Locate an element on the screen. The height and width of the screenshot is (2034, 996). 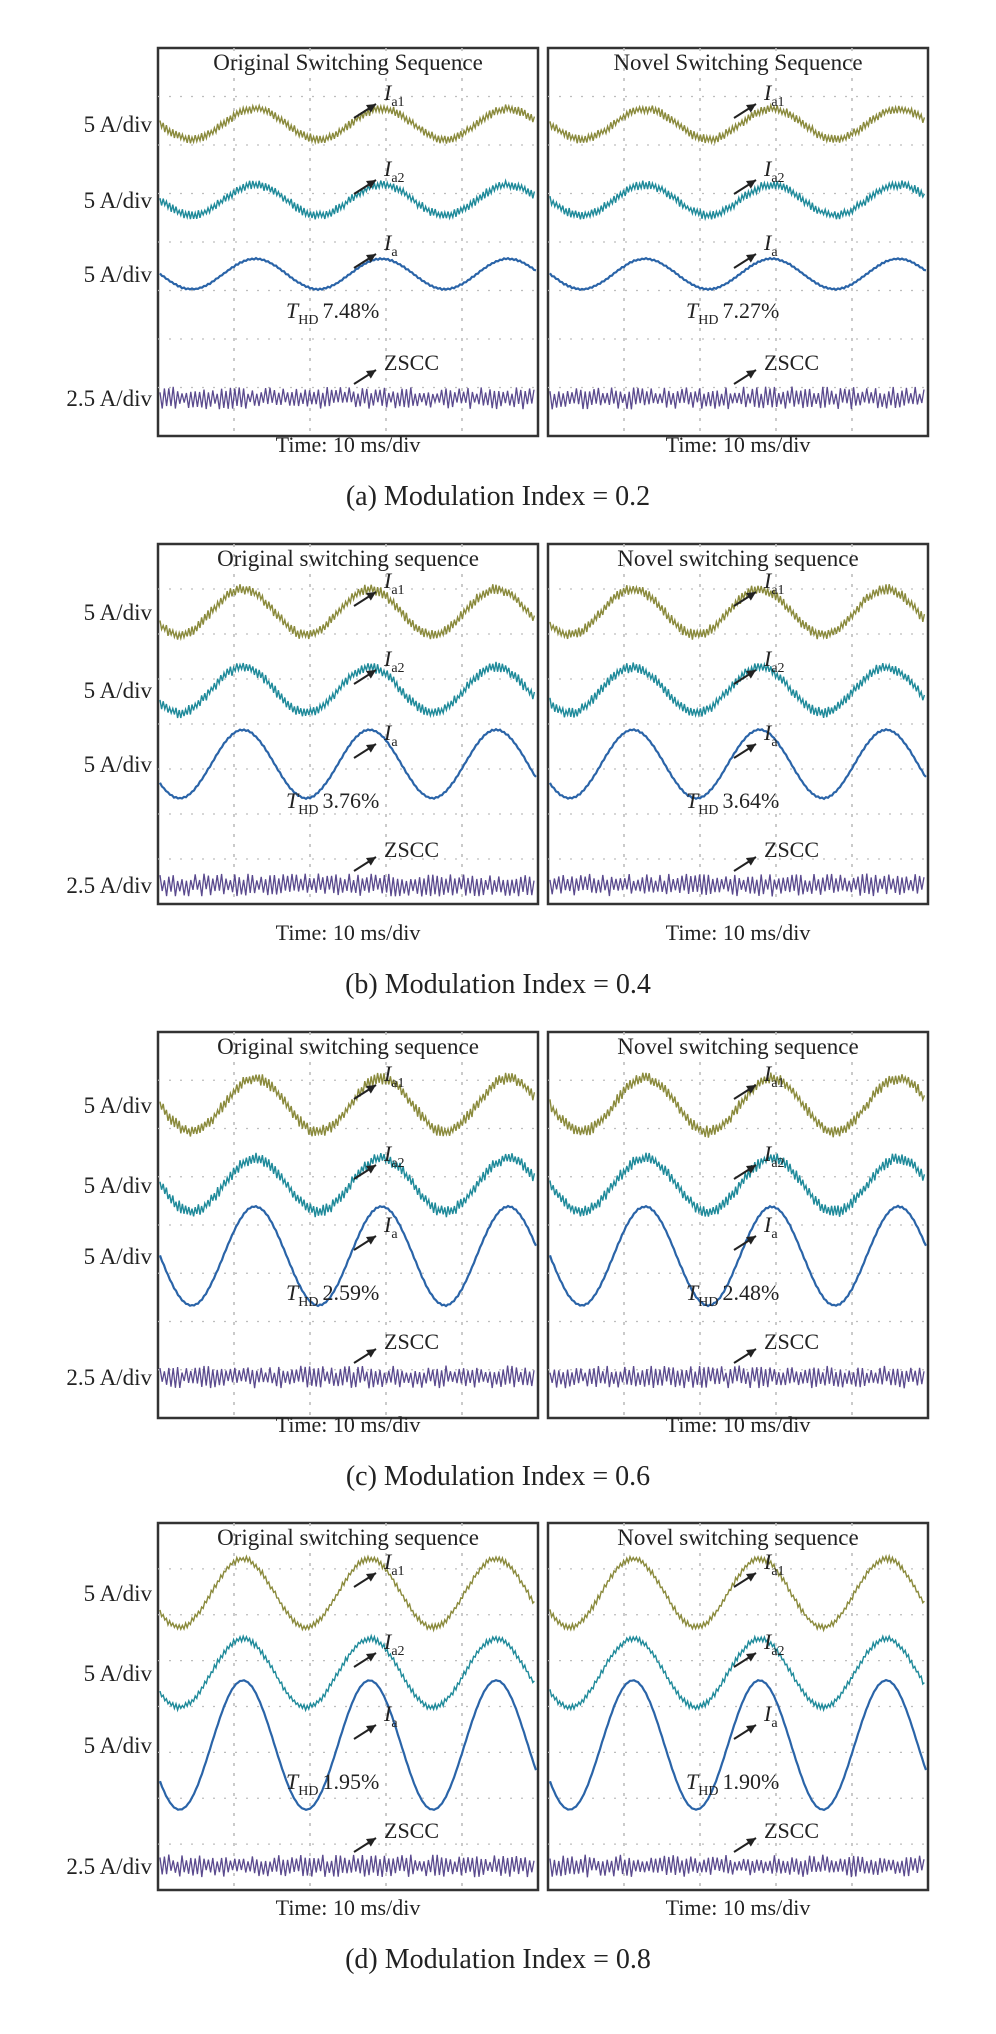
label-ia2-subscript: a2 is located at coordinates (397, 178).